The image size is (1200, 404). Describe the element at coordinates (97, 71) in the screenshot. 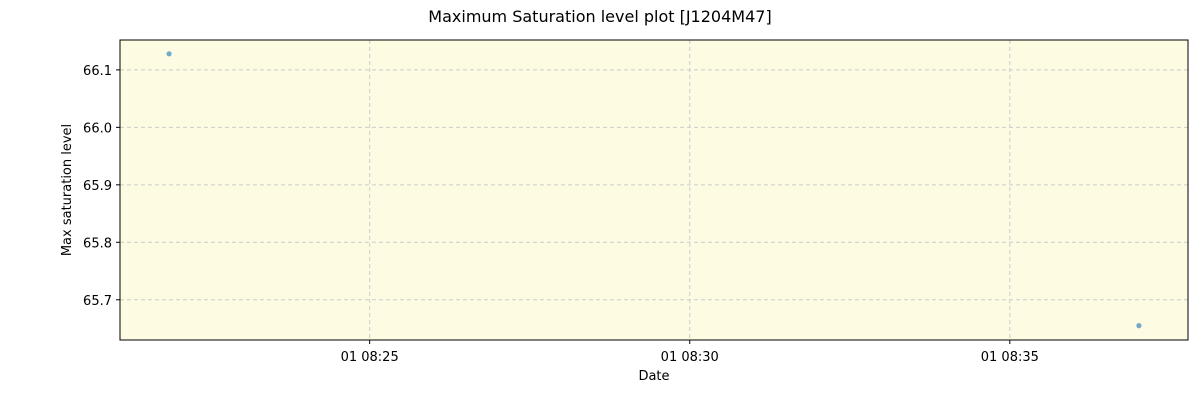

I see `y-tick-label: 66.1` at that location.